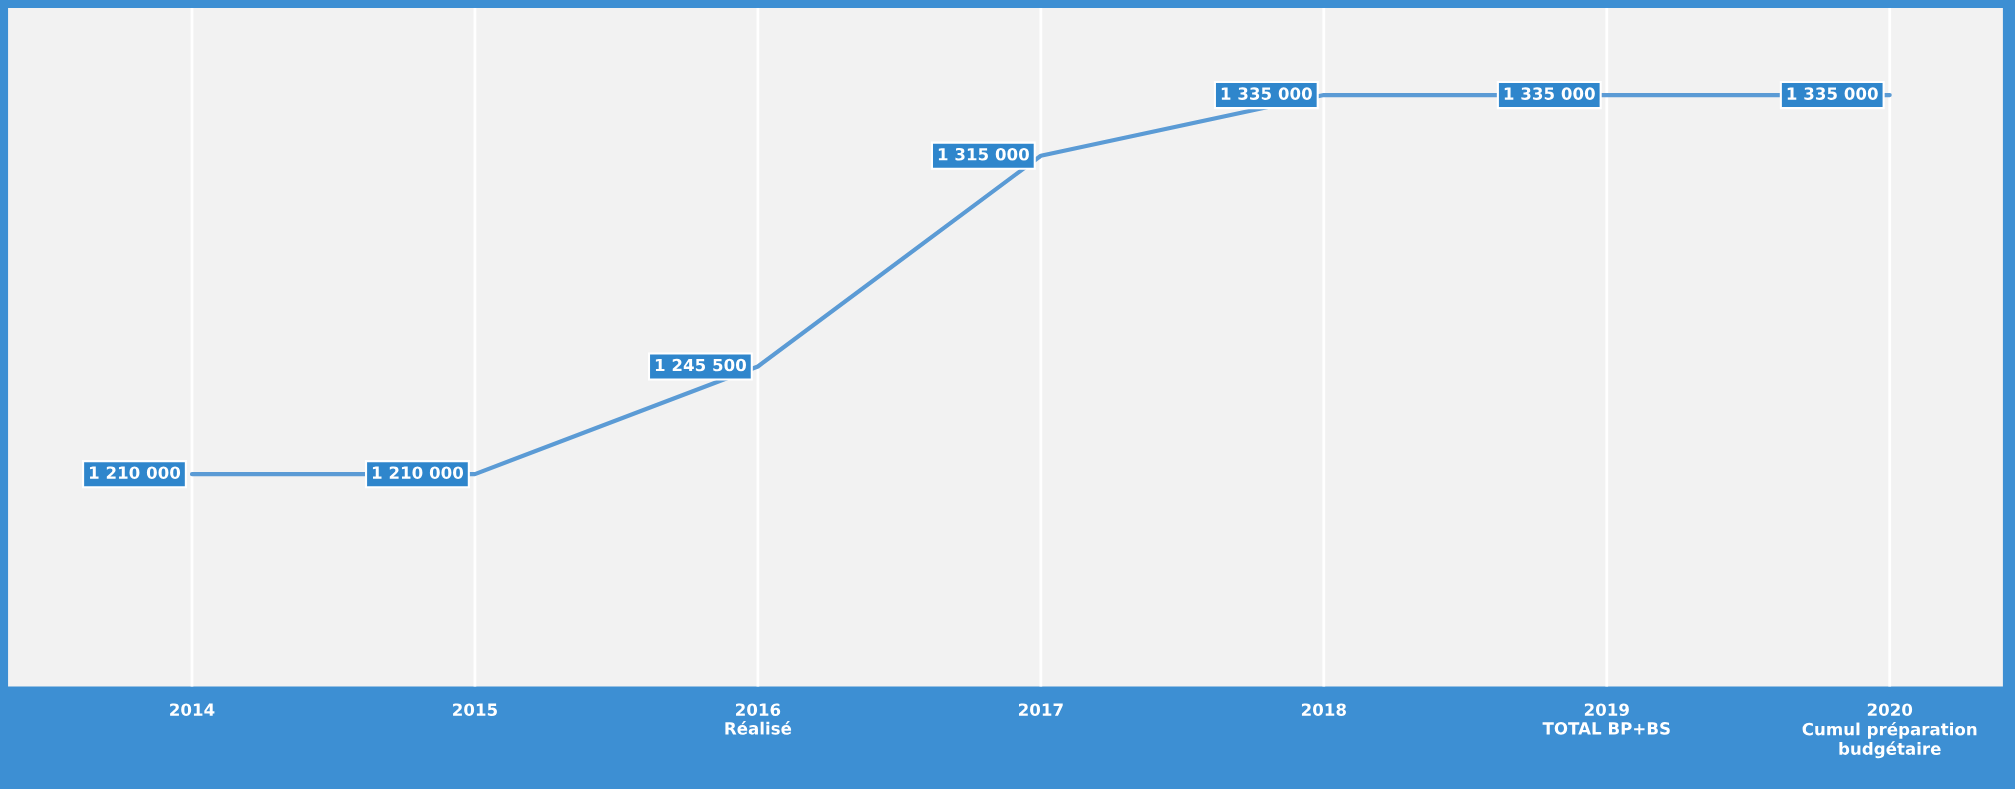 The image size is (2015, 789). Describe the element at coordinates (1889, 731) in the screenshot. I see `x-tick-label: 2020 Cumul préparation budgétaire` at that location.